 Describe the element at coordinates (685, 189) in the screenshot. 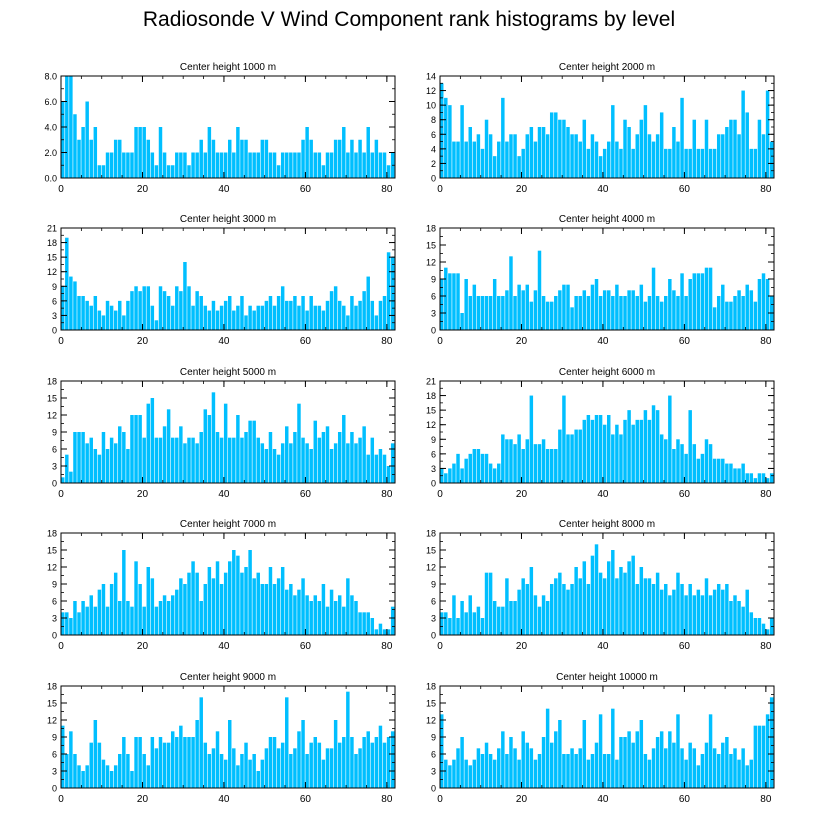

I see `x-tick-label: 60` at that location.